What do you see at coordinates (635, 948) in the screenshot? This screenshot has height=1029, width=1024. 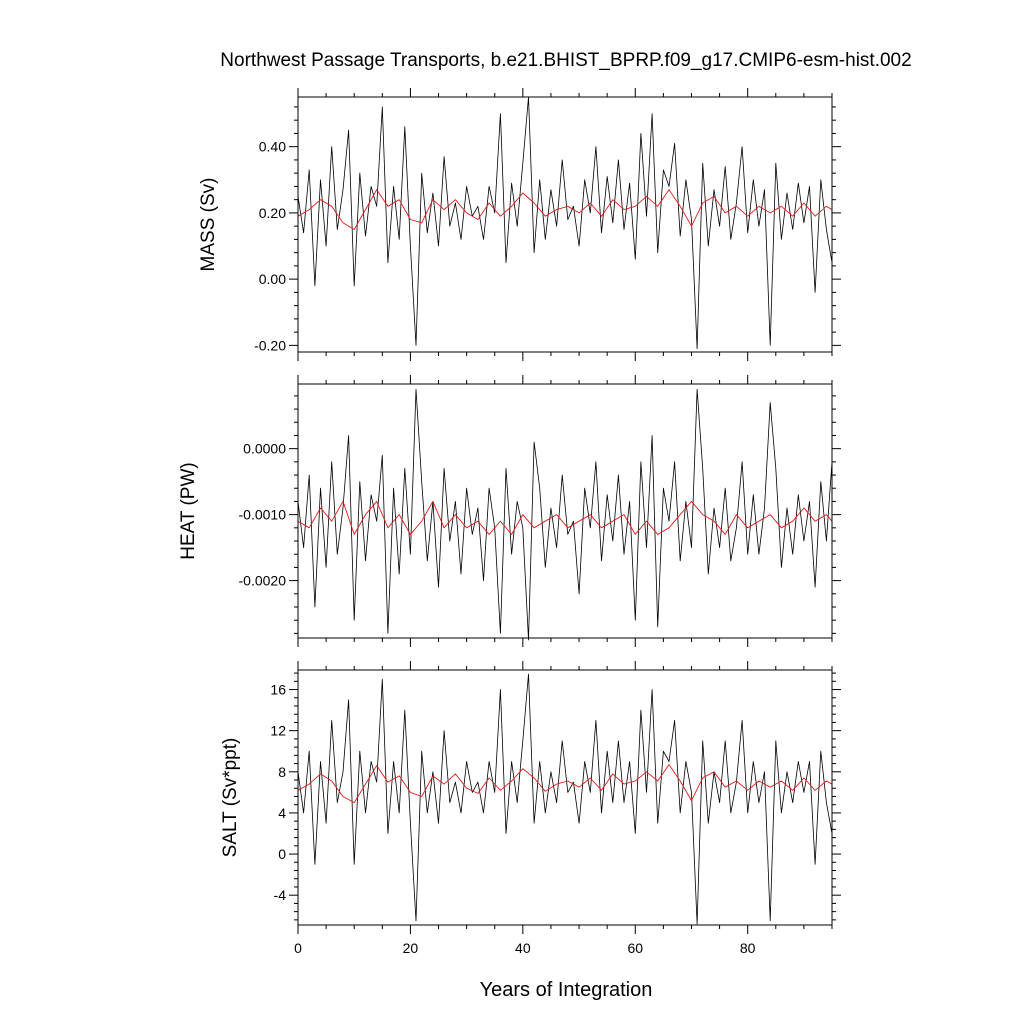 I see `x-tick-label: 60` at bounding box center [635, 948].